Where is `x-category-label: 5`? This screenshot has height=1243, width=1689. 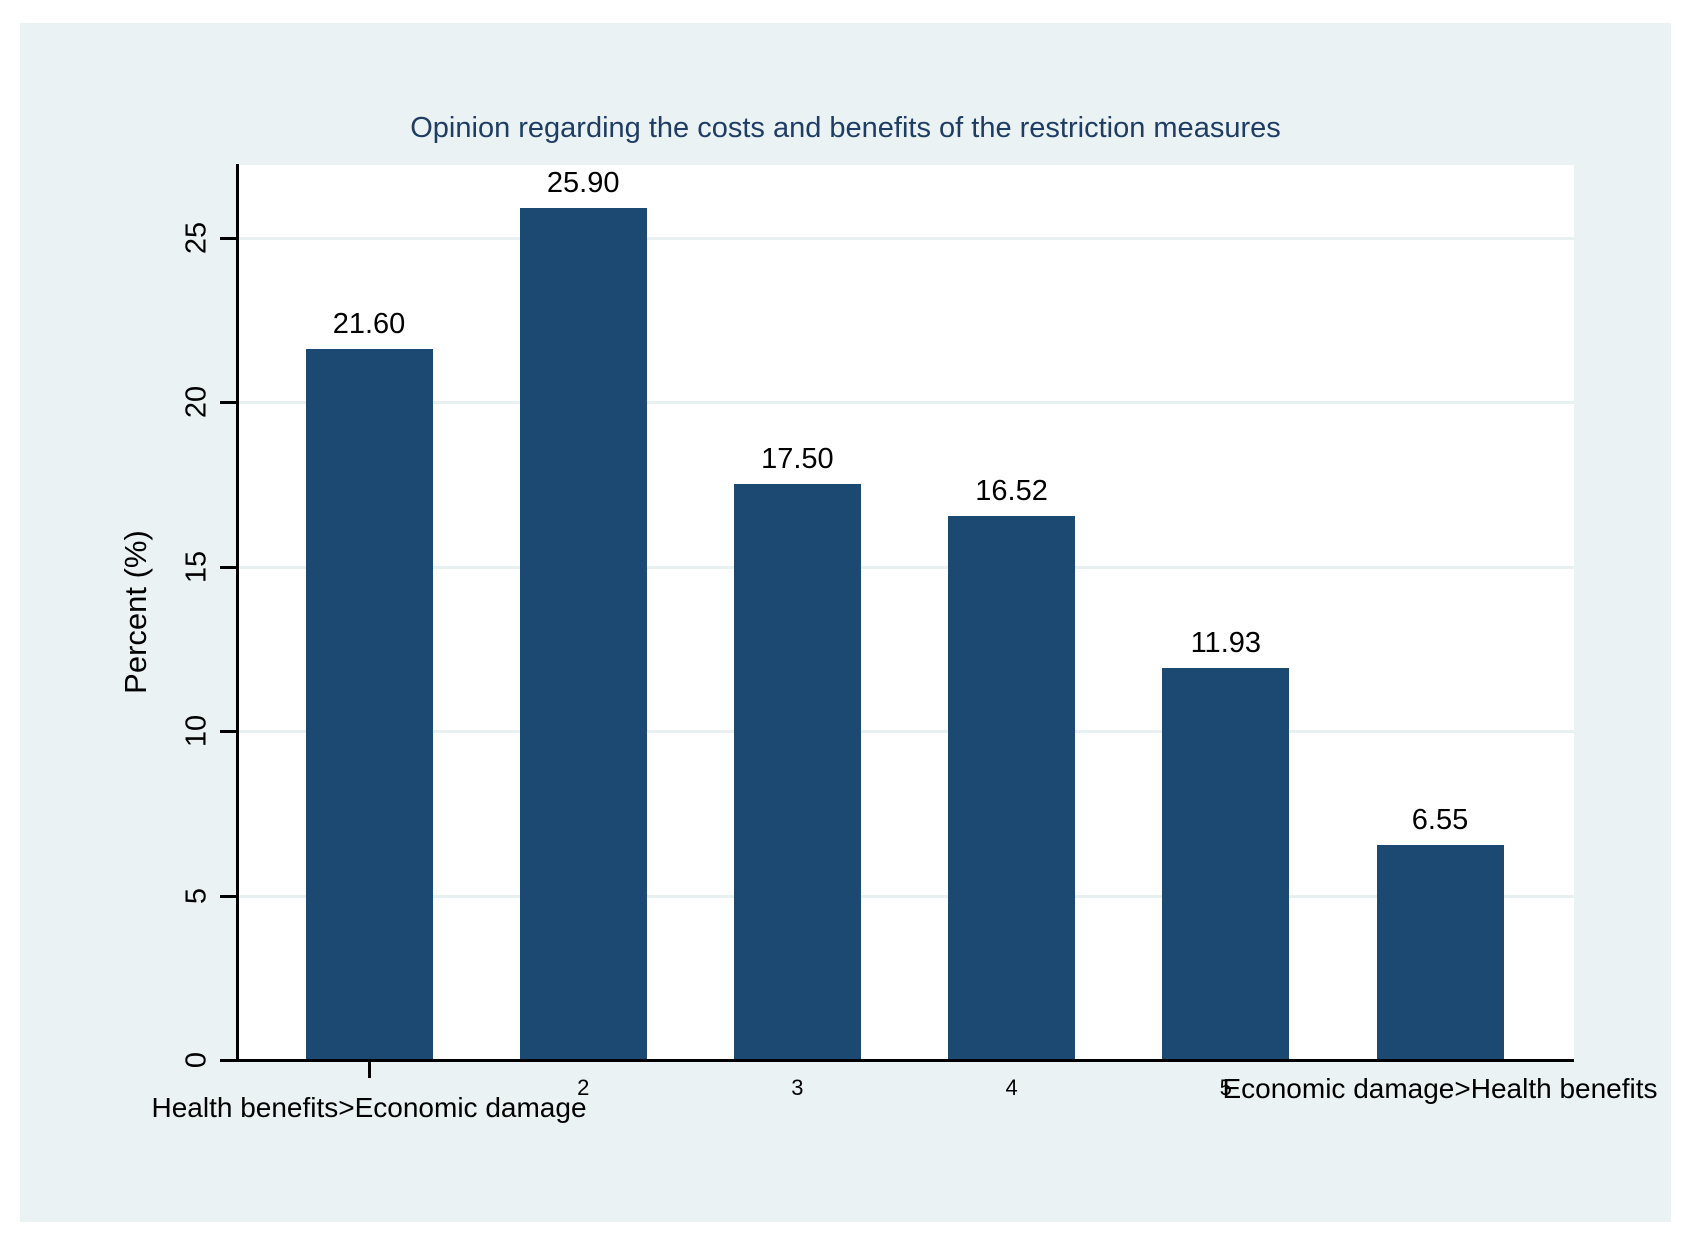 x-category-label: 5 is located at coordinates (1225, 1087).